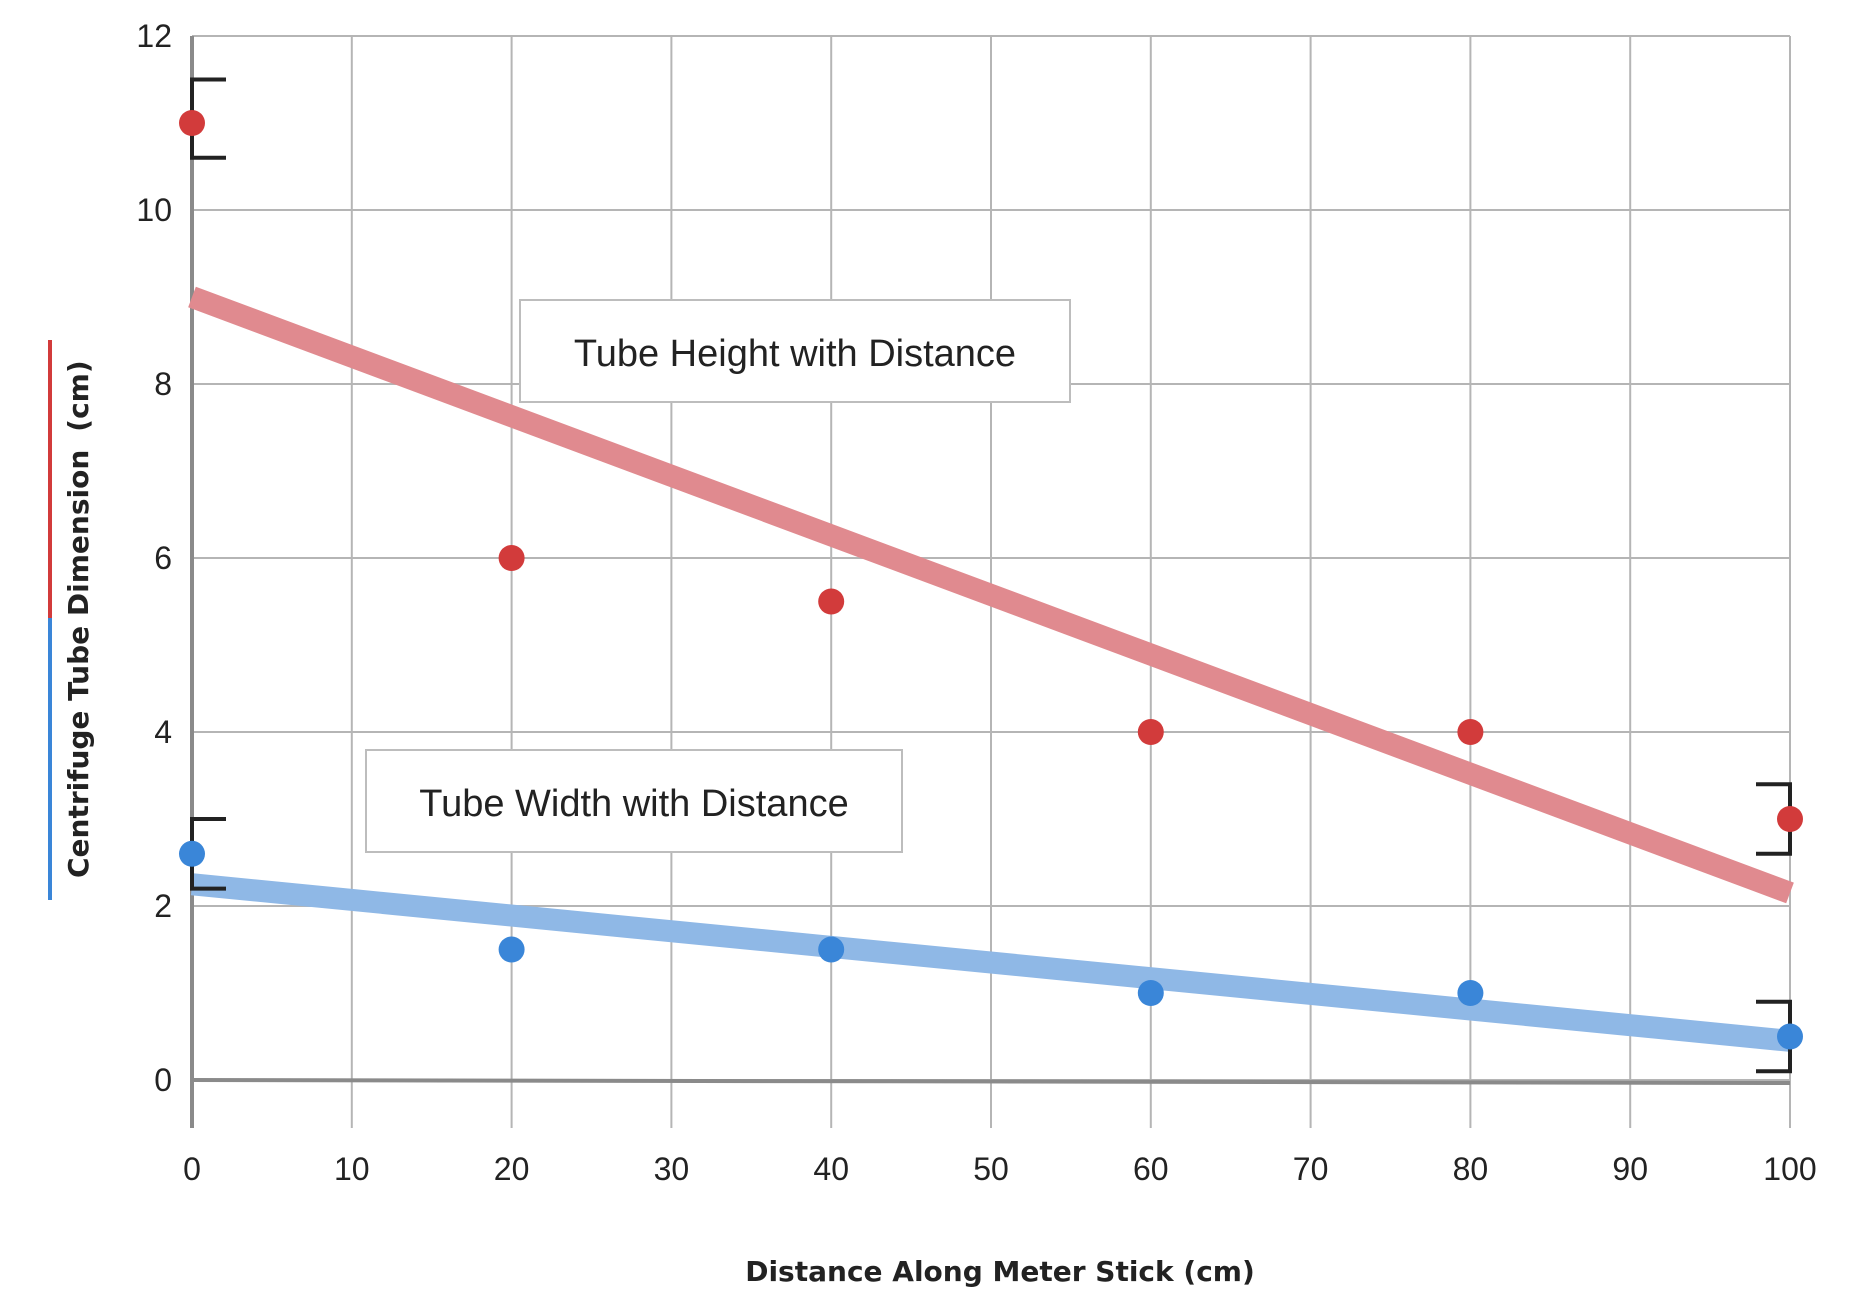  I want to click on x-tick-label-40: 40, so click(831, 1169).